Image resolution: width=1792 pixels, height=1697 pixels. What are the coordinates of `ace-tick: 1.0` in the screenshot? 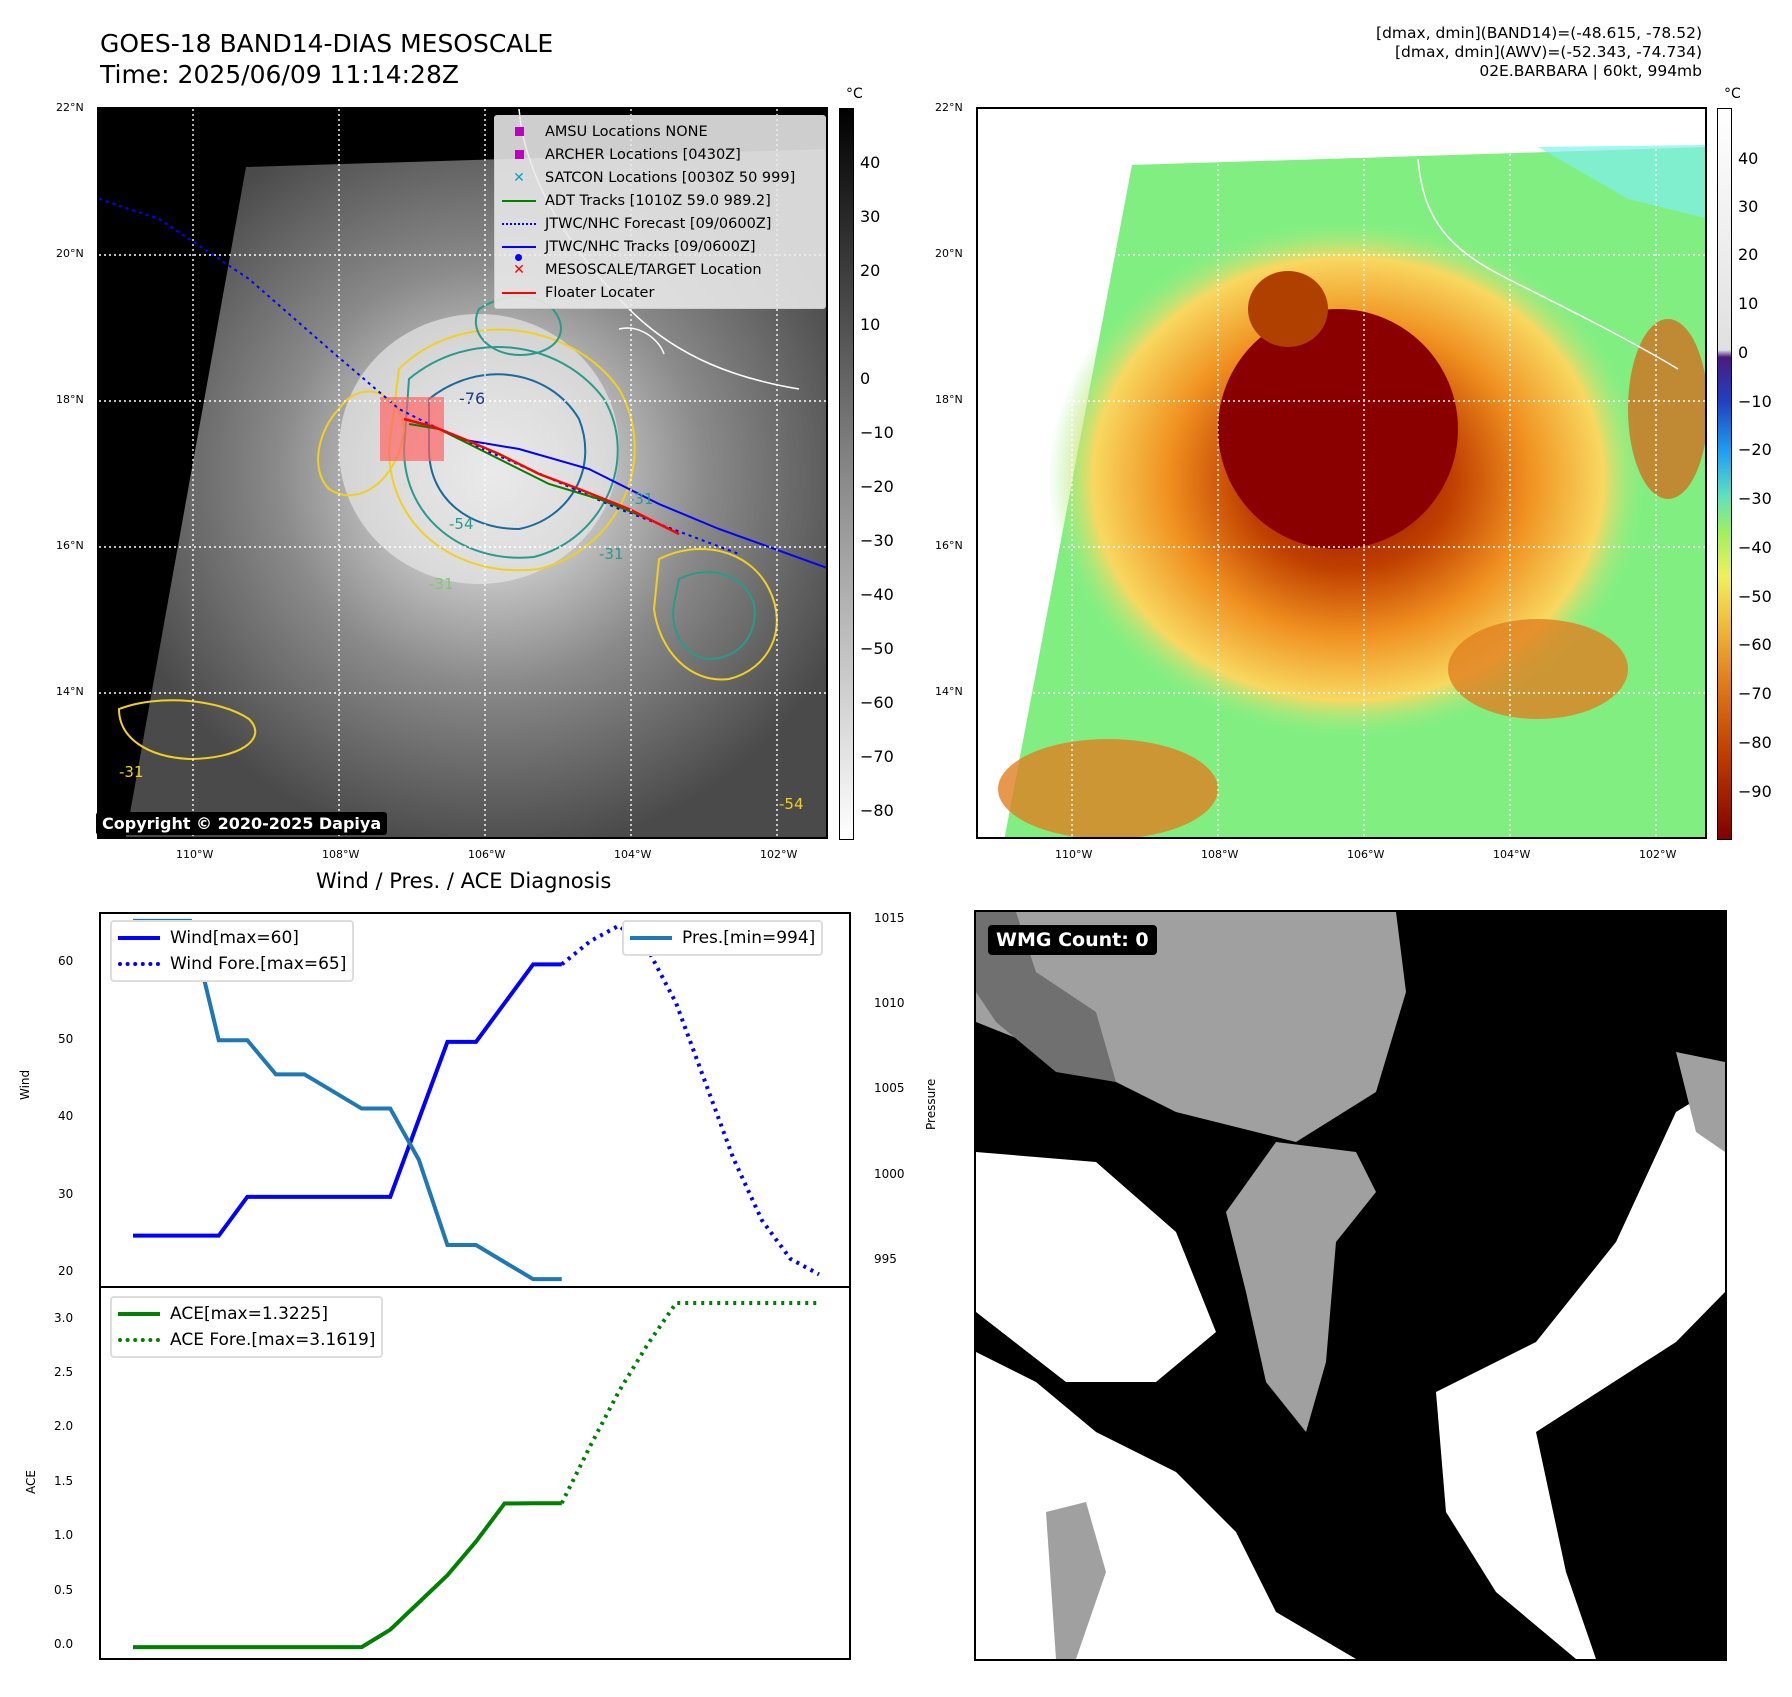 It's located at (64, 1535).